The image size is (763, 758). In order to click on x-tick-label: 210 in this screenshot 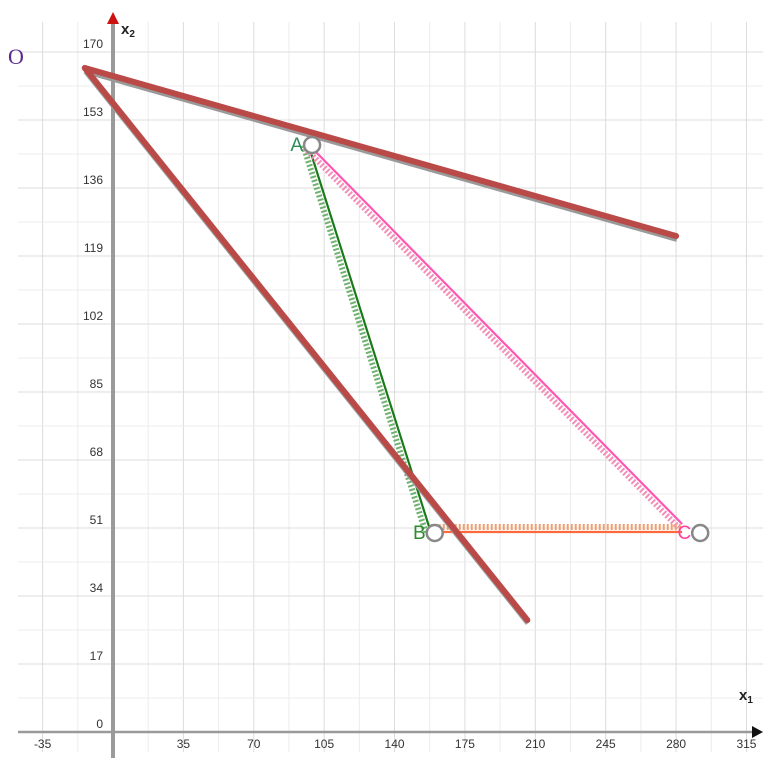, I will do `click(535, 744)`.